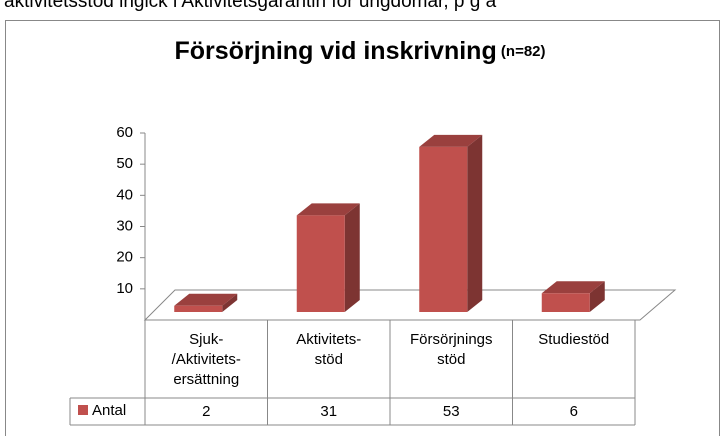 Image resolution: width=721 pixels, height=436 pixels. Describe the element at coordinates (329, 411) in the screenshot. I see `table-value: 31` at that location.